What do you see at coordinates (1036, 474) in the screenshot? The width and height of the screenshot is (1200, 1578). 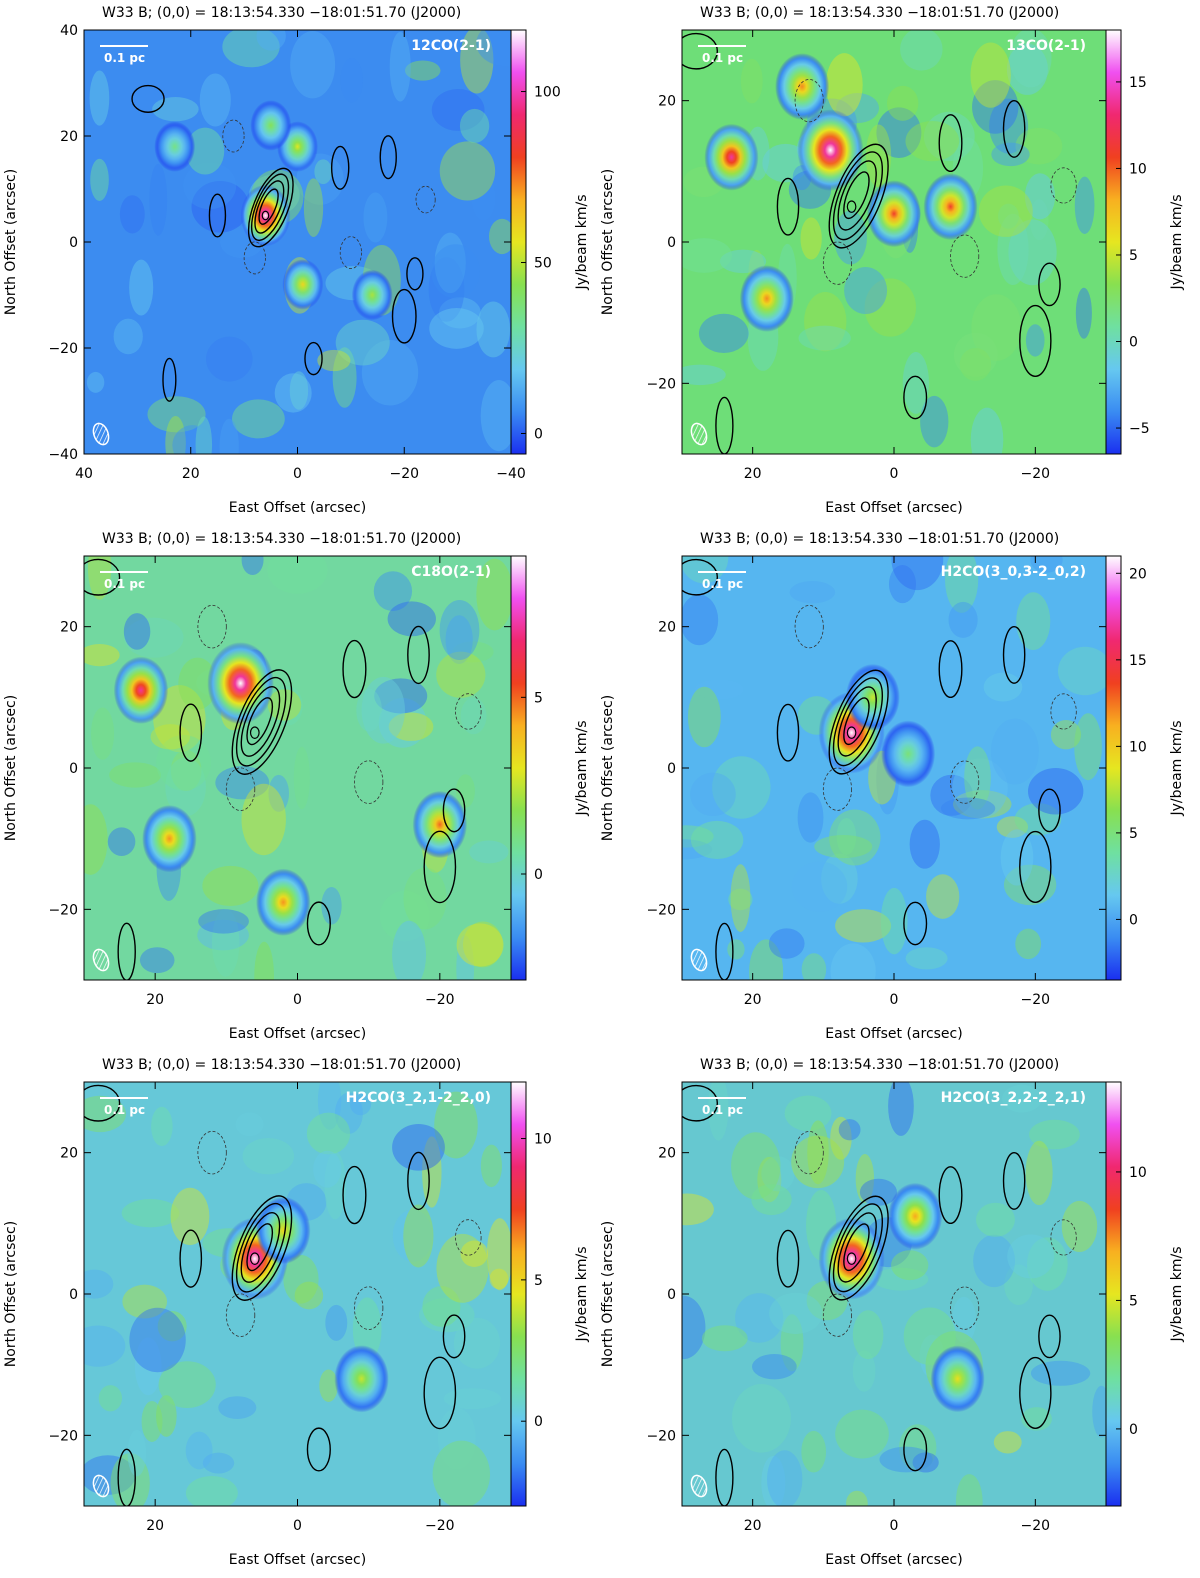 I see `x-tick-label: −20` at bounding box center [1036, 474].